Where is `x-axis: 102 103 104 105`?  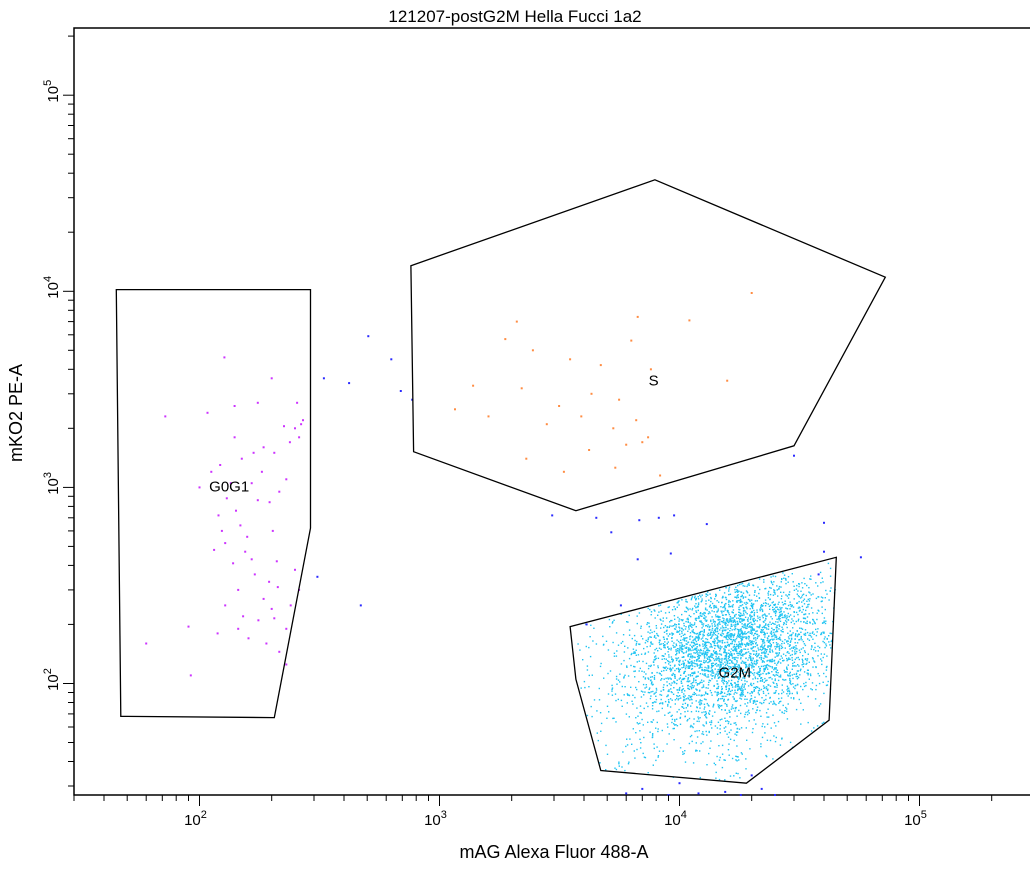
x-axis: 102 103 104 105 is located at coordinates (533, 812).